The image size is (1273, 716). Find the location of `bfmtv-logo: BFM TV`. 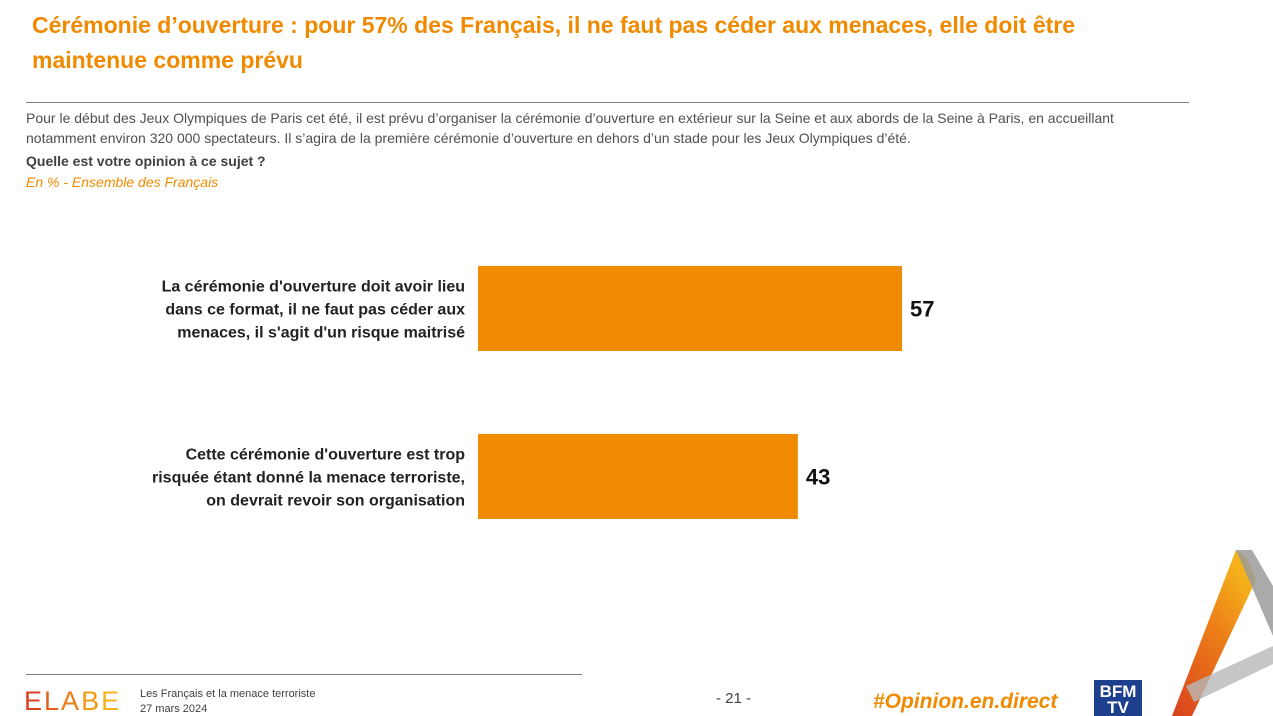

bfmtv-logo: BFM TV is located at coordinates (1118, 698).